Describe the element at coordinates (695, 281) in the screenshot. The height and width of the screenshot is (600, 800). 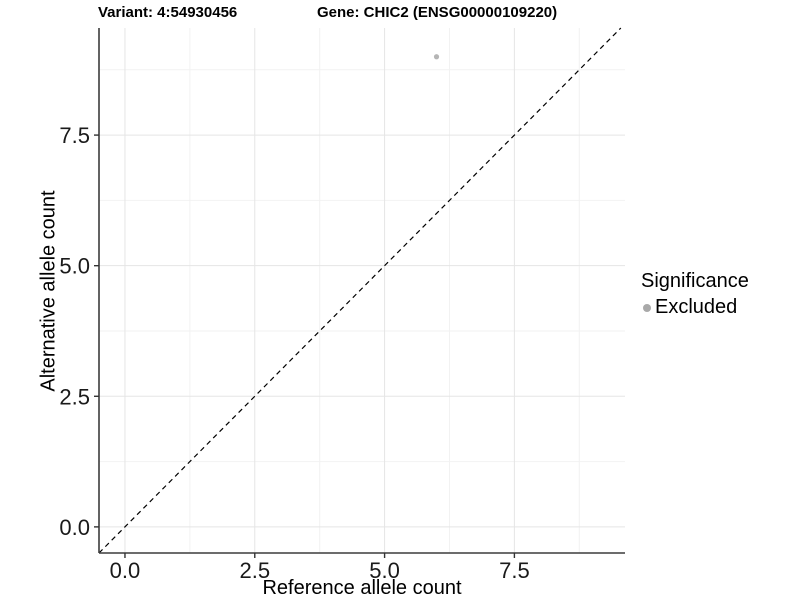
I see `legend-title: Significance` at that location.